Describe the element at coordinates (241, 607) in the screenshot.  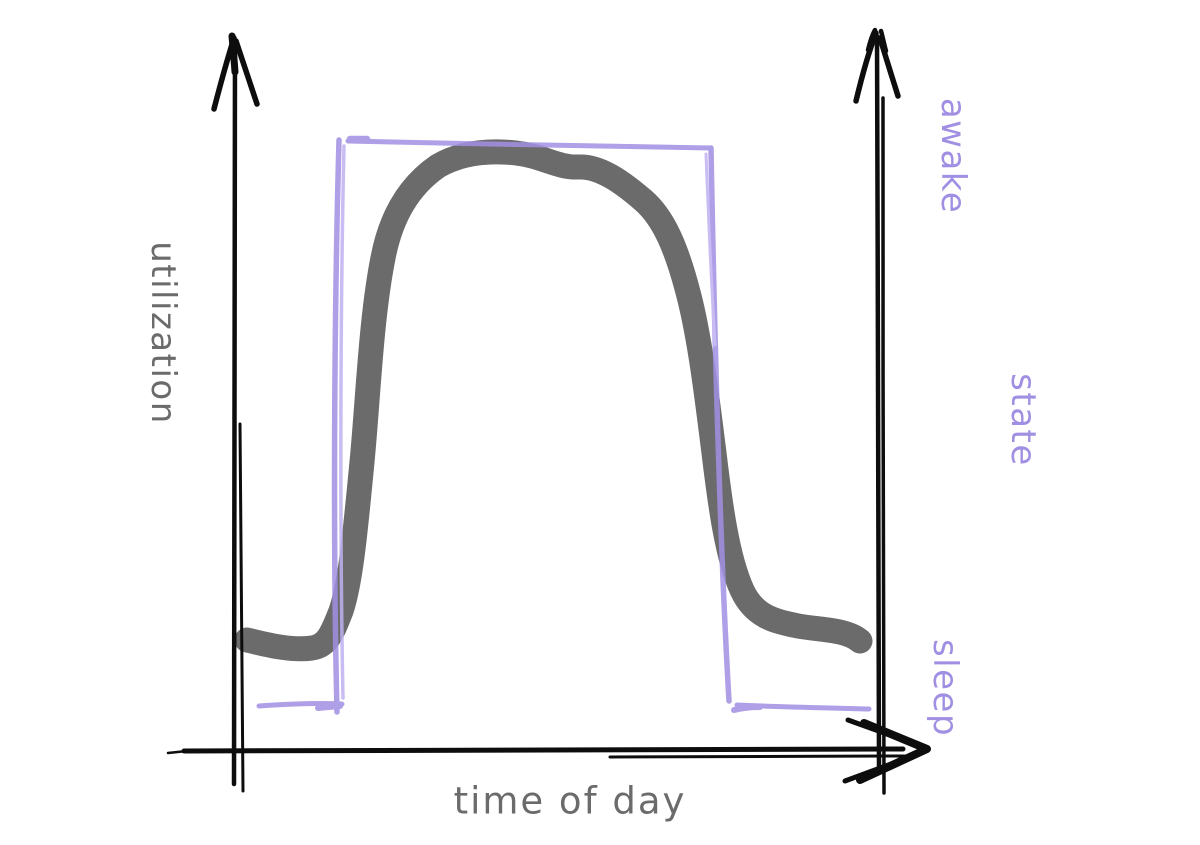
I see `y-axis-left-double-stroke` at that location.